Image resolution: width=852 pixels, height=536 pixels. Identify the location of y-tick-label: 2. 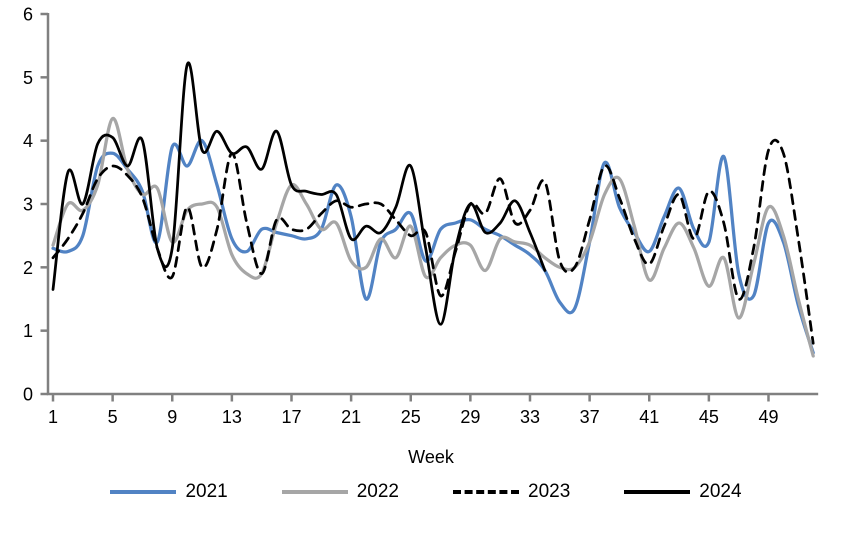
(28, 268).